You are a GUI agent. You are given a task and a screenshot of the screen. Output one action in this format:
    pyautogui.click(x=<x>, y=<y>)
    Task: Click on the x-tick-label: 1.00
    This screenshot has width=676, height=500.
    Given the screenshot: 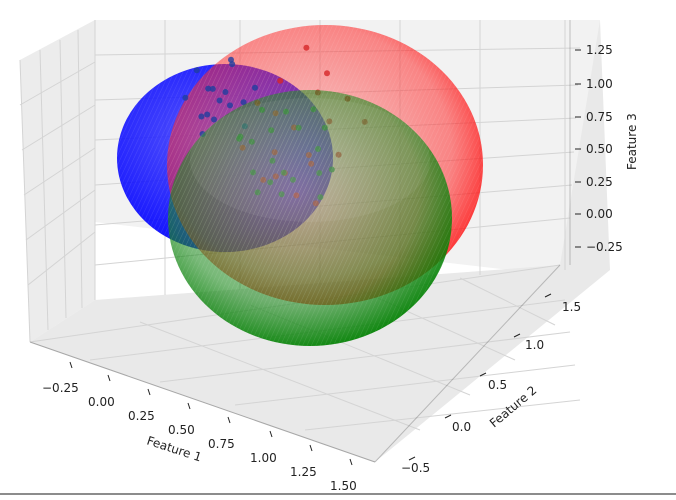 What is the action you would take?
    pyautogui.click(x=263, y=458)
    